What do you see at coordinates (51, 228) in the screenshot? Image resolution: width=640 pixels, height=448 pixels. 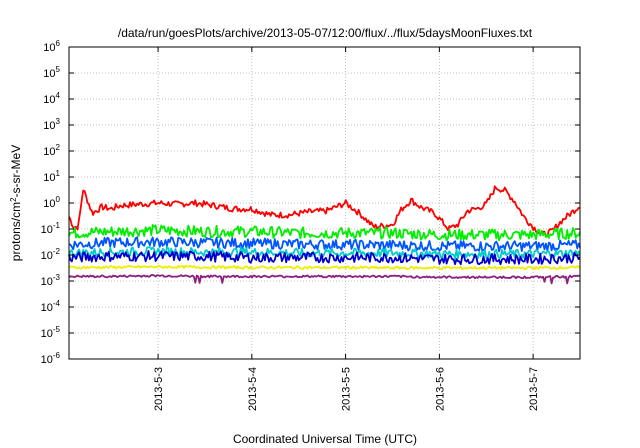 I see `y-tick-label: 10⁻¹` at bounding box center [51, 228].